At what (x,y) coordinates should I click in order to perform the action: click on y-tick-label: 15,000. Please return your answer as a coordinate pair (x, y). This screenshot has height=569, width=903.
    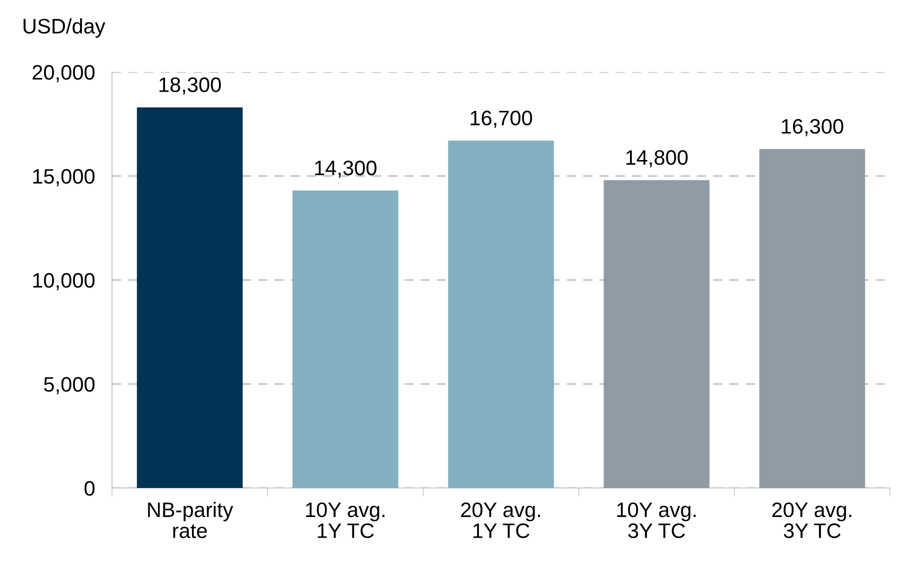
    Looking at the image, I should click on (64, 177).